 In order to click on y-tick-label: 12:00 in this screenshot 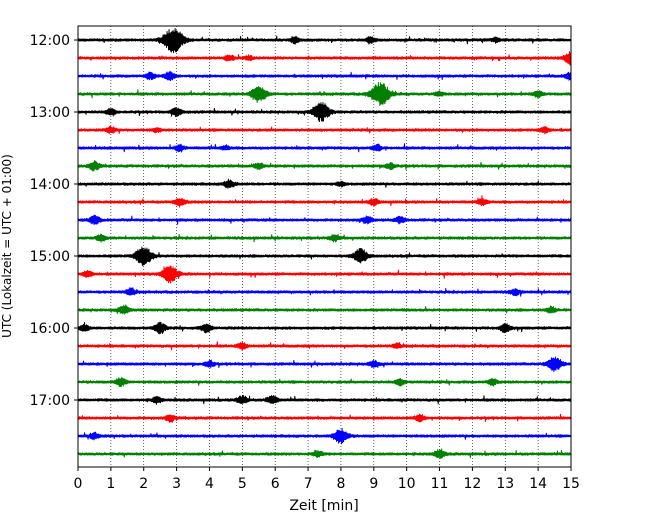, I will do `click(50, 41)`.